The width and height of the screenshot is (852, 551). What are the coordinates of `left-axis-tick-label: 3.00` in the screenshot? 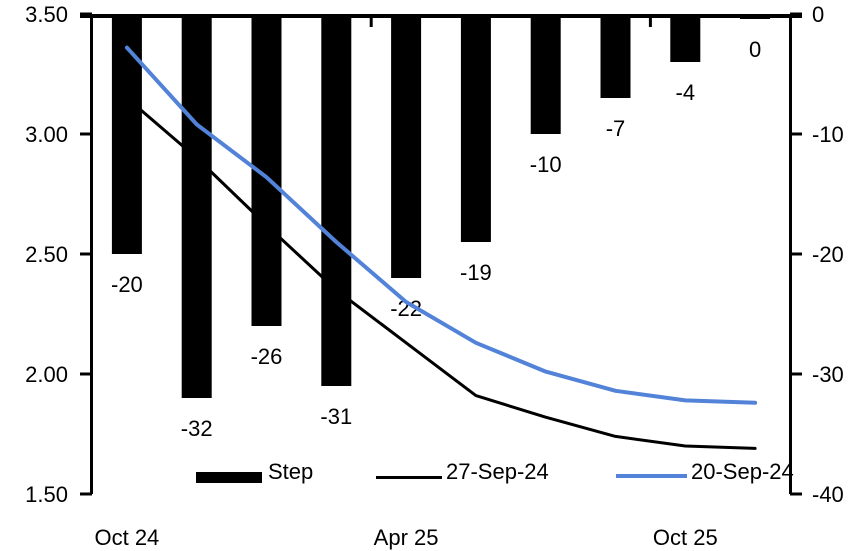 It's located at (46, 134).